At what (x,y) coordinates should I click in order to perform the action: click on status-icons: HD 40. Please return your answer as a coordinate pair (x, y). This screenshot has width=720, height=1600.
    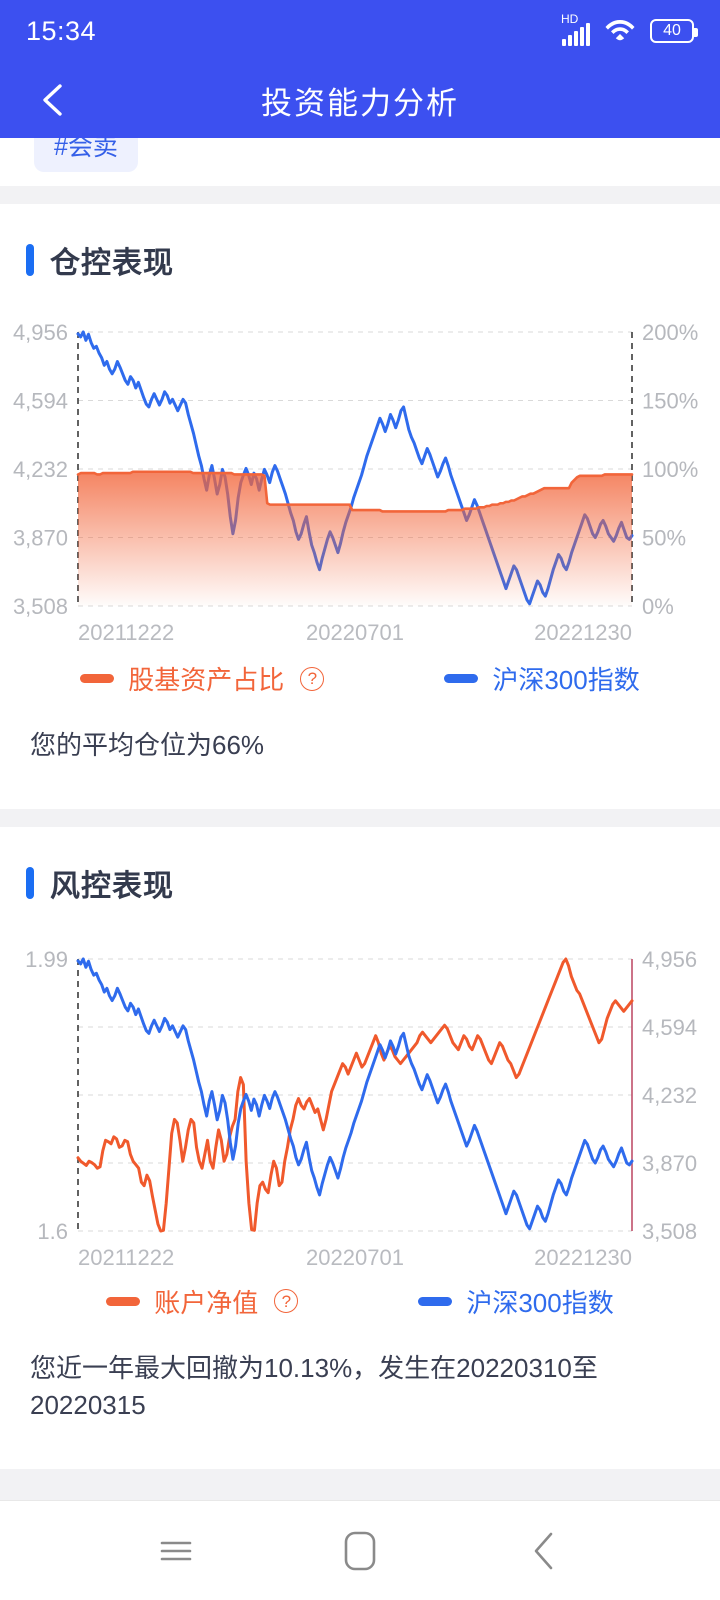
    Looking at the image, I should click on (629, 29).